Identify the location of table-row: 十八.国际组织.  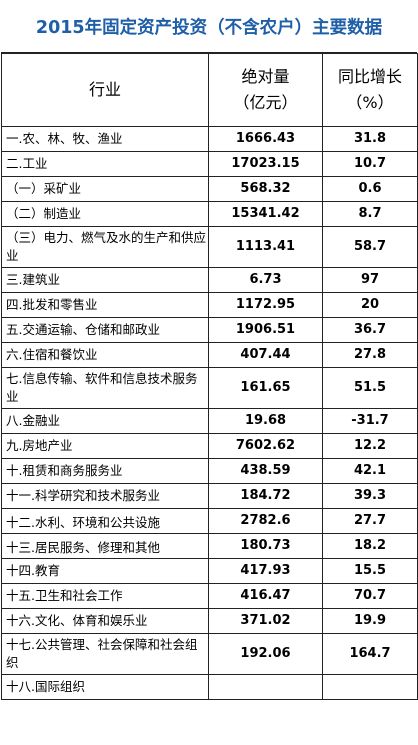
(209, 687).